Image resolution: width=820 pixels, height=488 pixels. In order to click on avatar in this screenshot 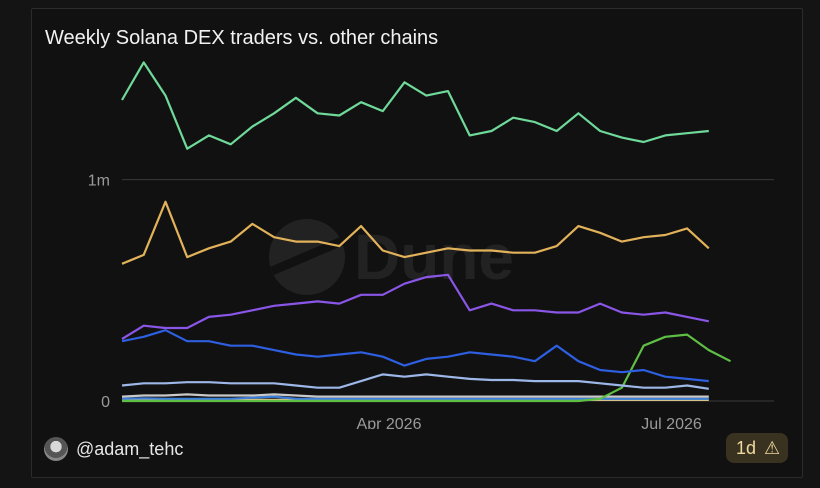, I will do `click(56, 449)`.